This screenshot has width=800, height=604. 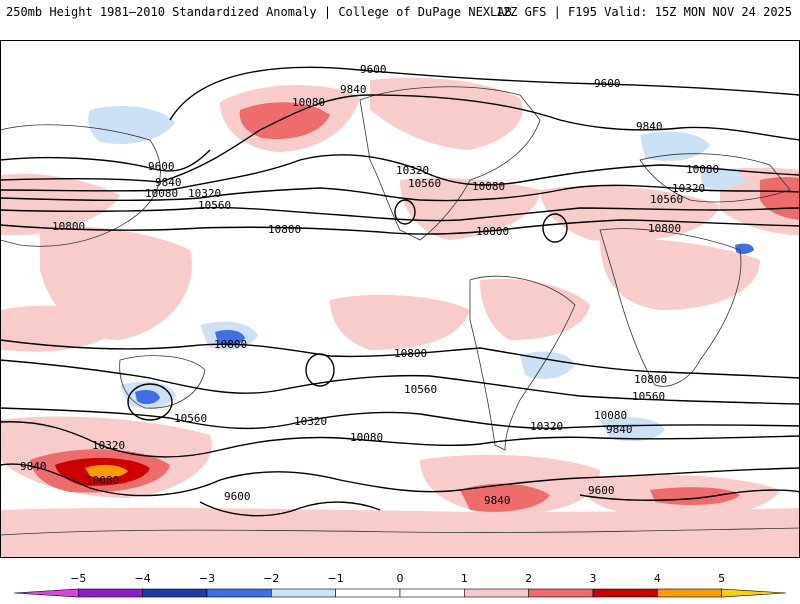 I want to click on shade-s-ocean-max, so click(x=505, y=497).